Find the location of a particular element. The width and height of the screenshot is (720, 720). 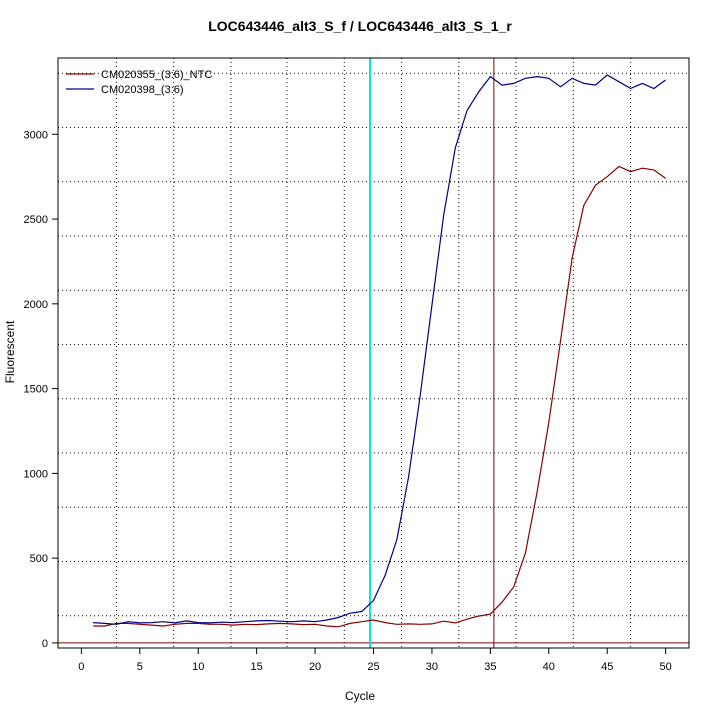

x-tick-label: 40 is located at coordinates (549, 667).